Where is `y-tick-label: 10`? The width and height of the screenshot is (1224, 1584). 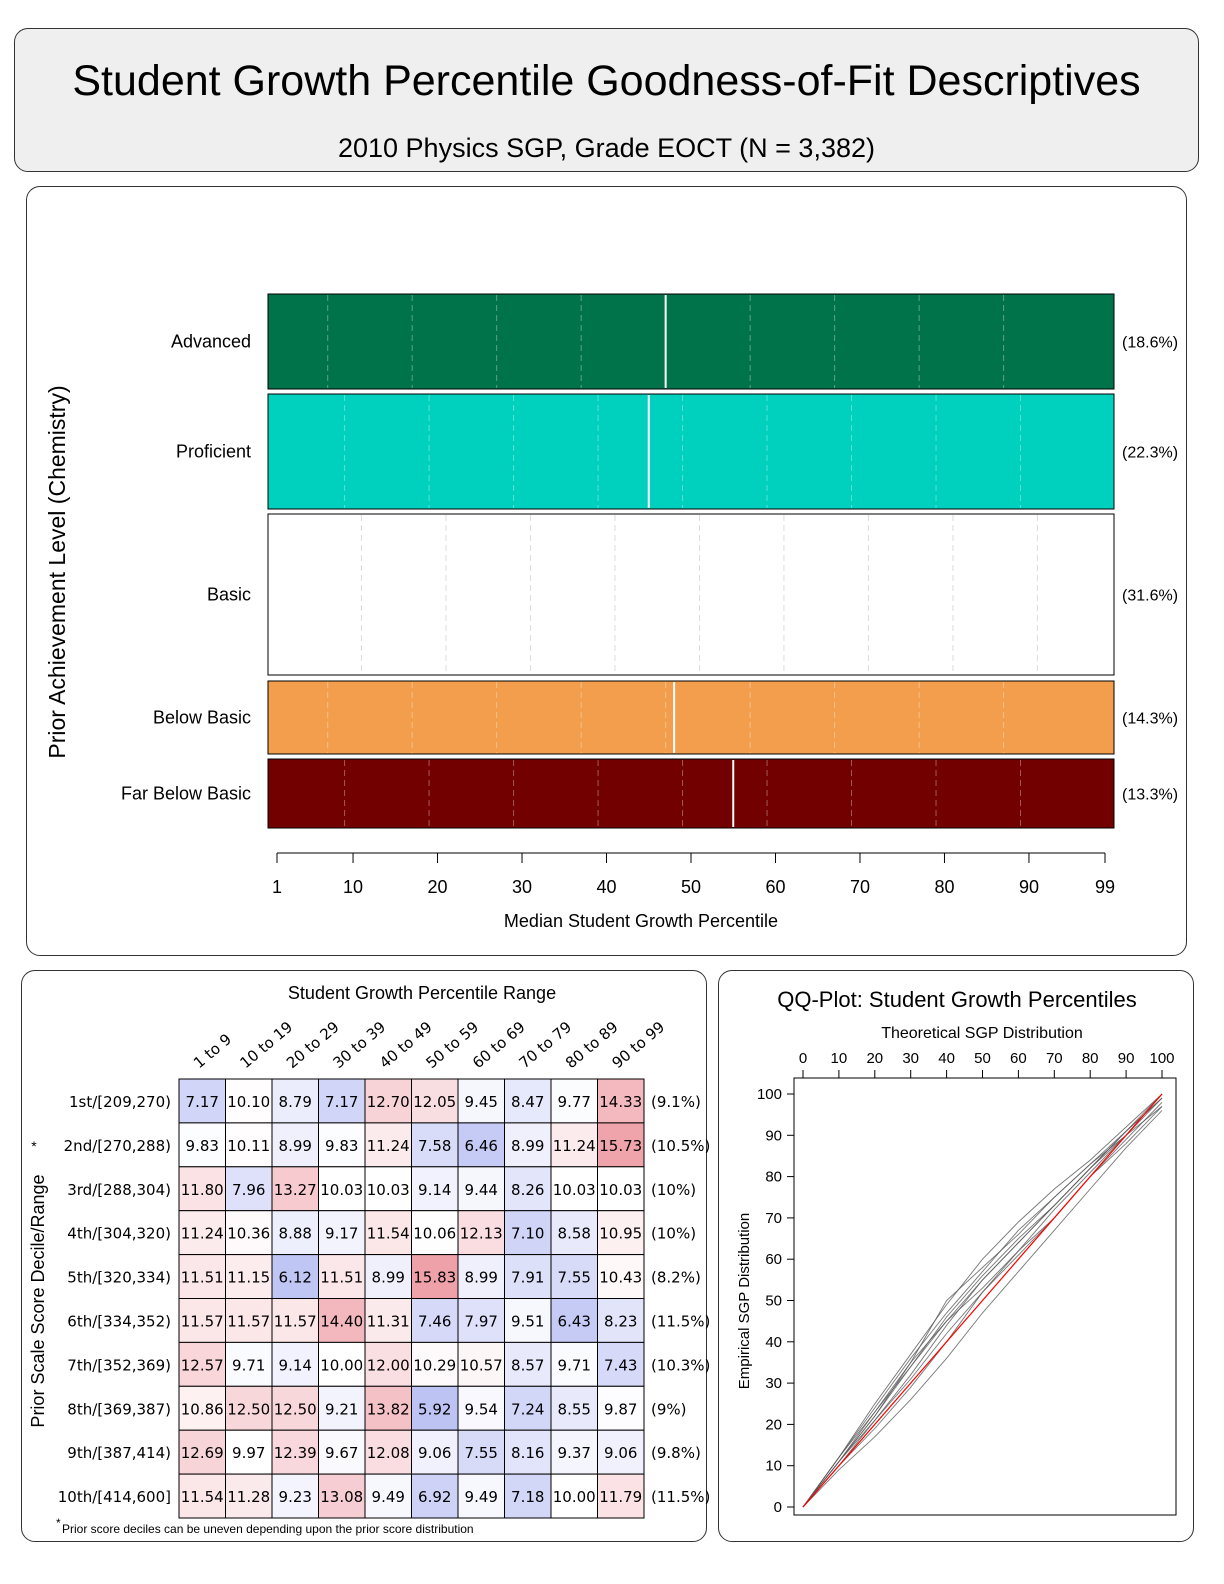 y-tick-label: 10 is located at coordinates (773, 1466).